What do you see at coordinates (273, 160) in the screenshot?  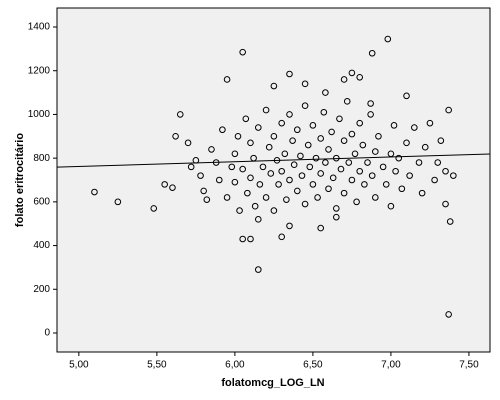 I see `fit-line` at bounding box center [273, 160].